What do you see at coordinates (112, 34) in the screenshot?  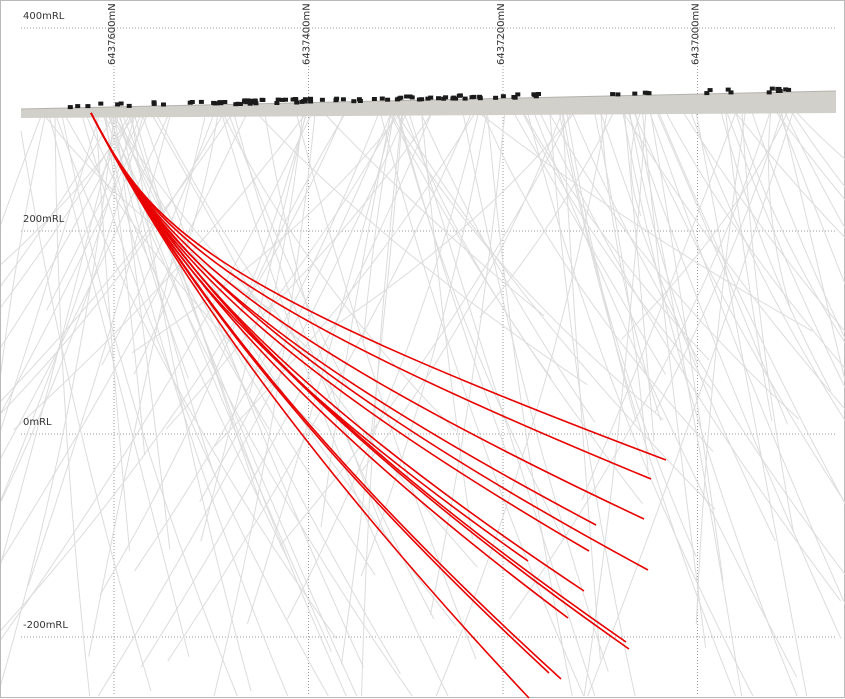 I see `northing-label: 6437600mN` at bounding box center [112, 34].